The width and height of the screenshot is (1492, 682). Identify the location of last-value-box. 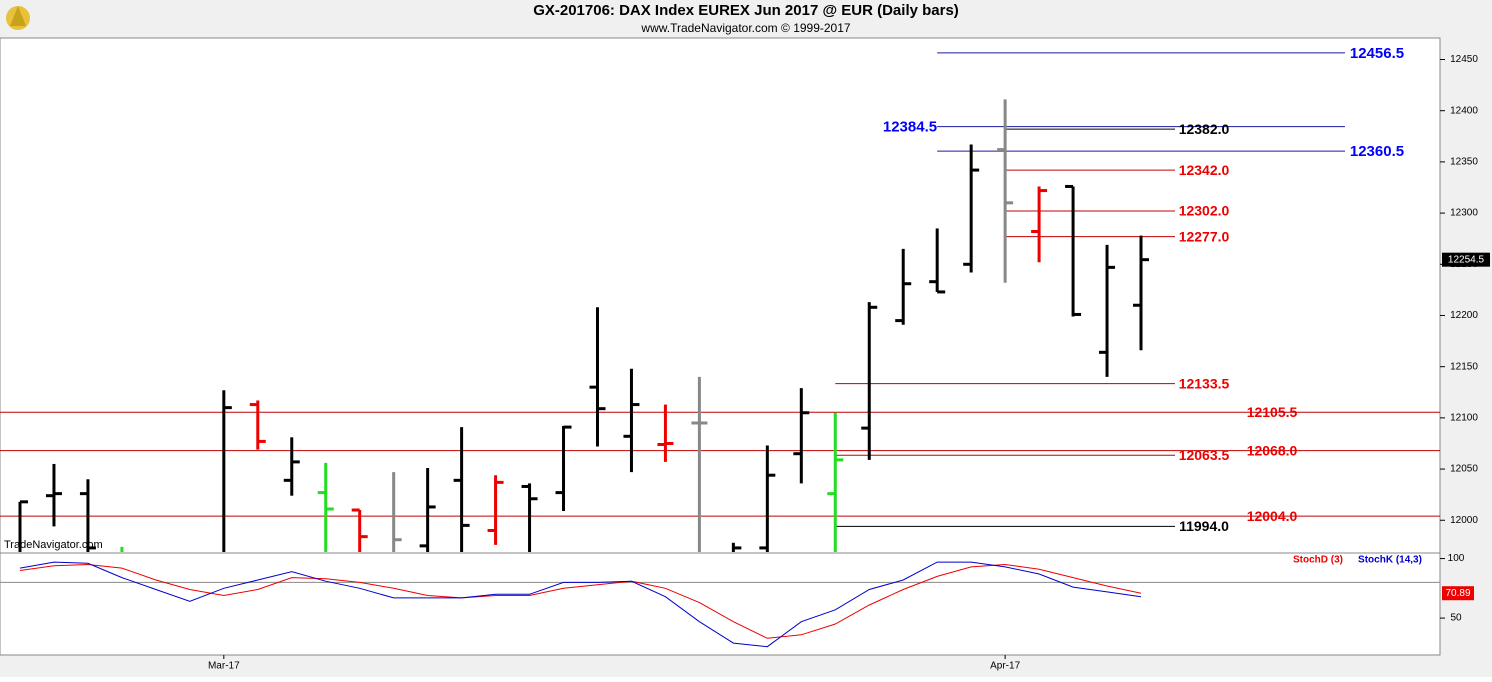
(1458, 593).